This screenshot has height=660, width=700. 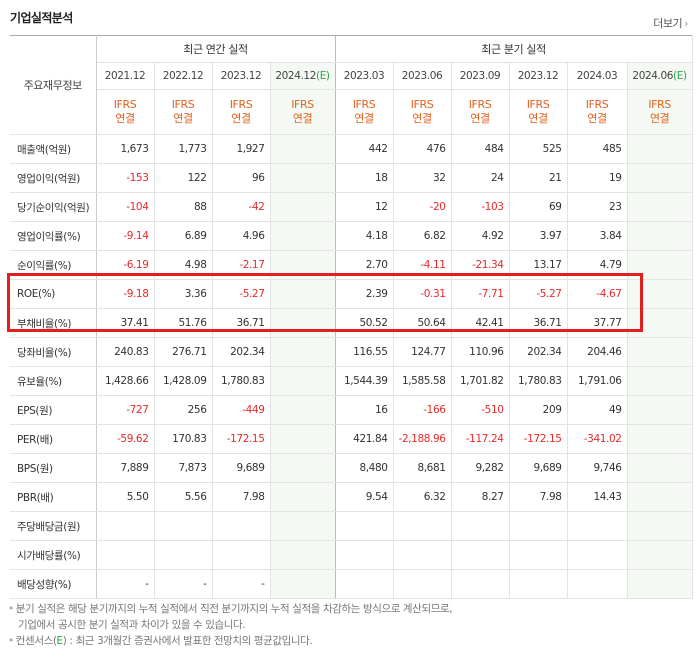 I want to click on table-row: 당기순이익(억원) -104 88 -42 12 -20 -103 69 23, so click(x=351, y=207).